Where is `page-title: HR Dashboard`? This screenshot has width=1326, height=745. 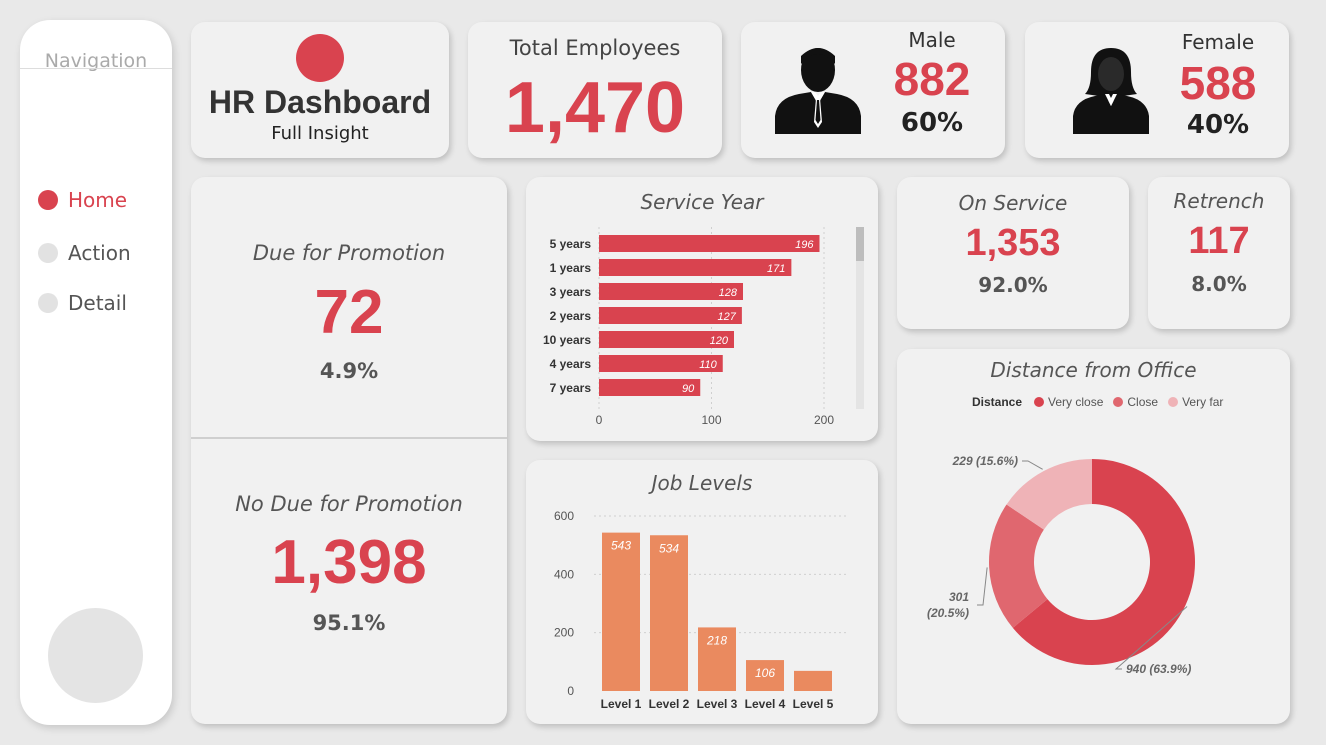
page-title: HR Dashboard is located at coordinates (320, 102).